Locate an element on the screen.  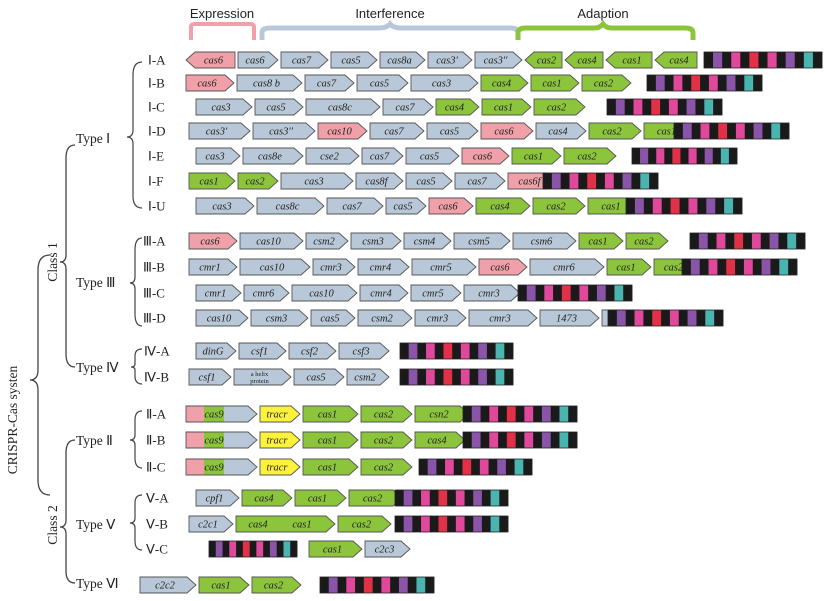
gene-label: csm4 is located at coordinates (425, 242).